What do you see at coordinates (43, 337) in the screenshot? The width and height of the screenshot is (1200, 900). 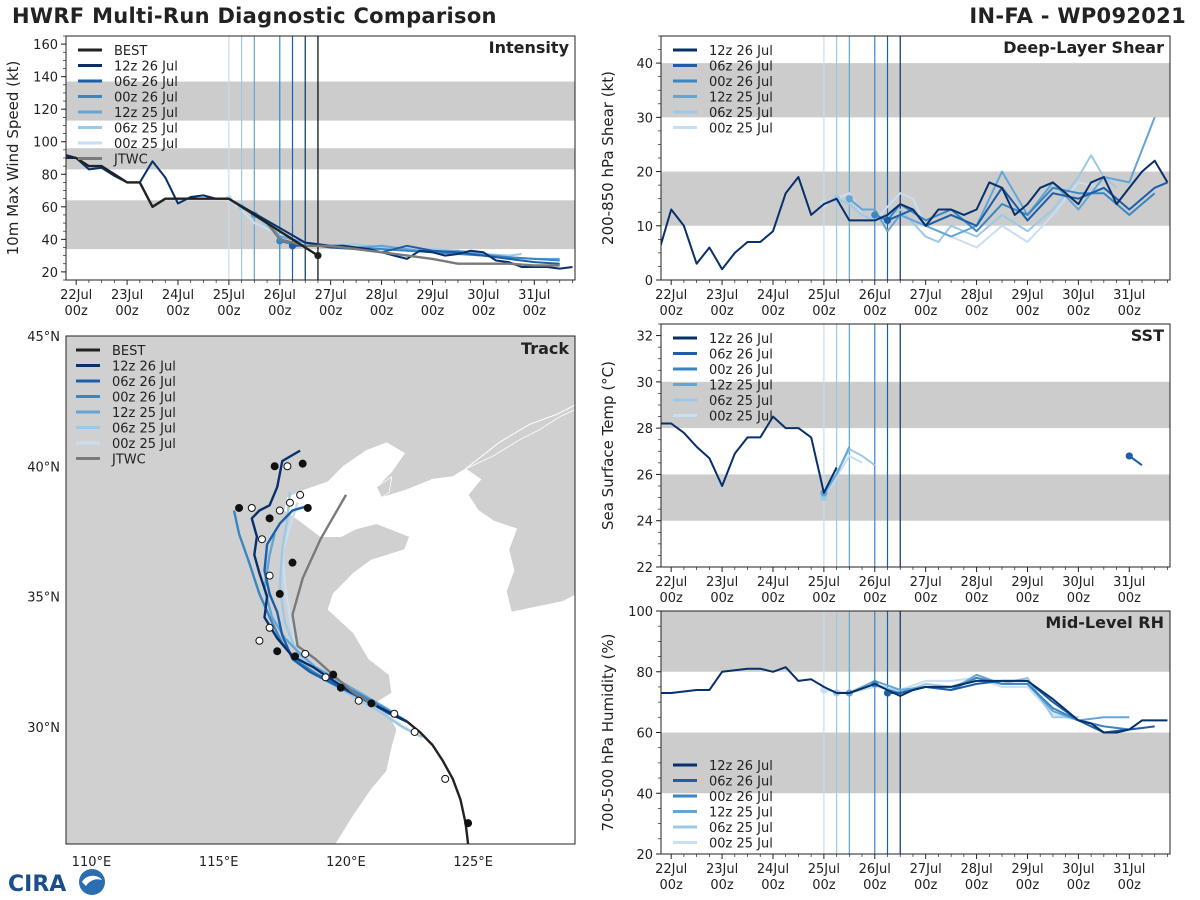 I see `lat-tick-label: 45°N` at bounding box center [43, 337].